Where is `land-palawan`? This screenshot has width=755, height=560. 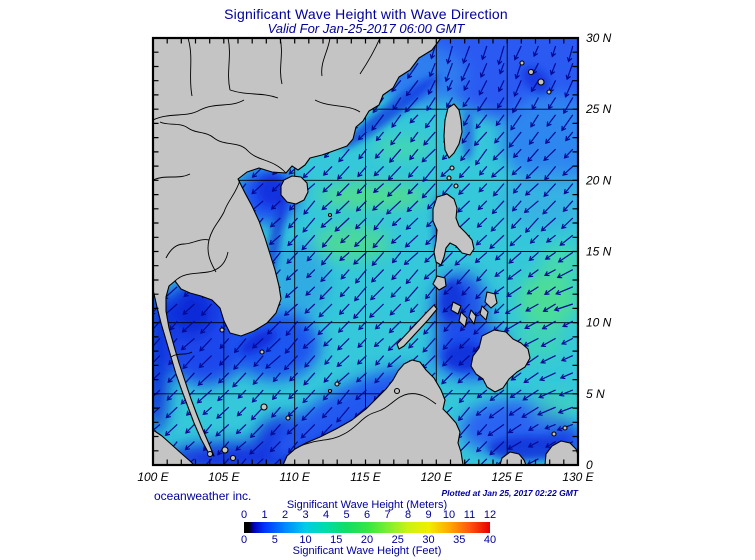
land-palawan is located at coordinates (417, 327).